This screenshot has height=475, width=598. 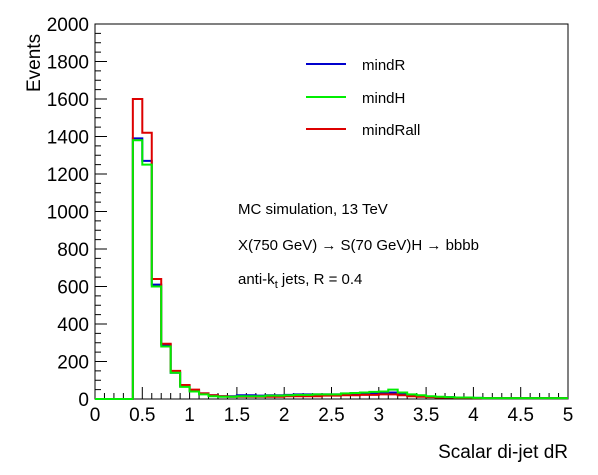 What do you see at coordinates (520, 415) in the screenshot?
I see `x-tick-label: 4.5` at bounding box center [520, 415].